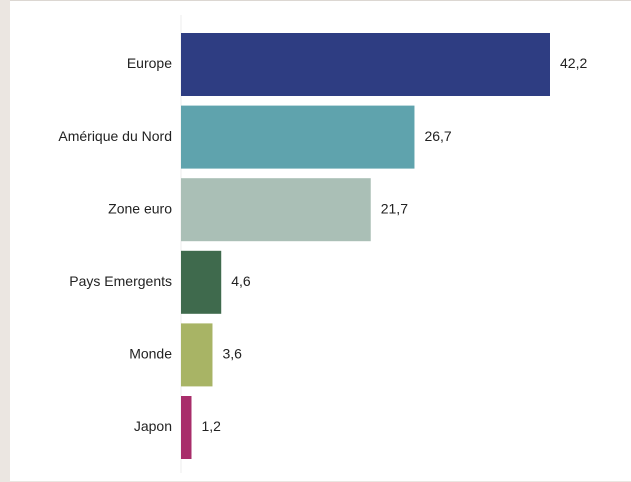  Describe the element at coordinates (115, 136) in the screenshot. I see `category-label: Amérique du Nord` at that location.